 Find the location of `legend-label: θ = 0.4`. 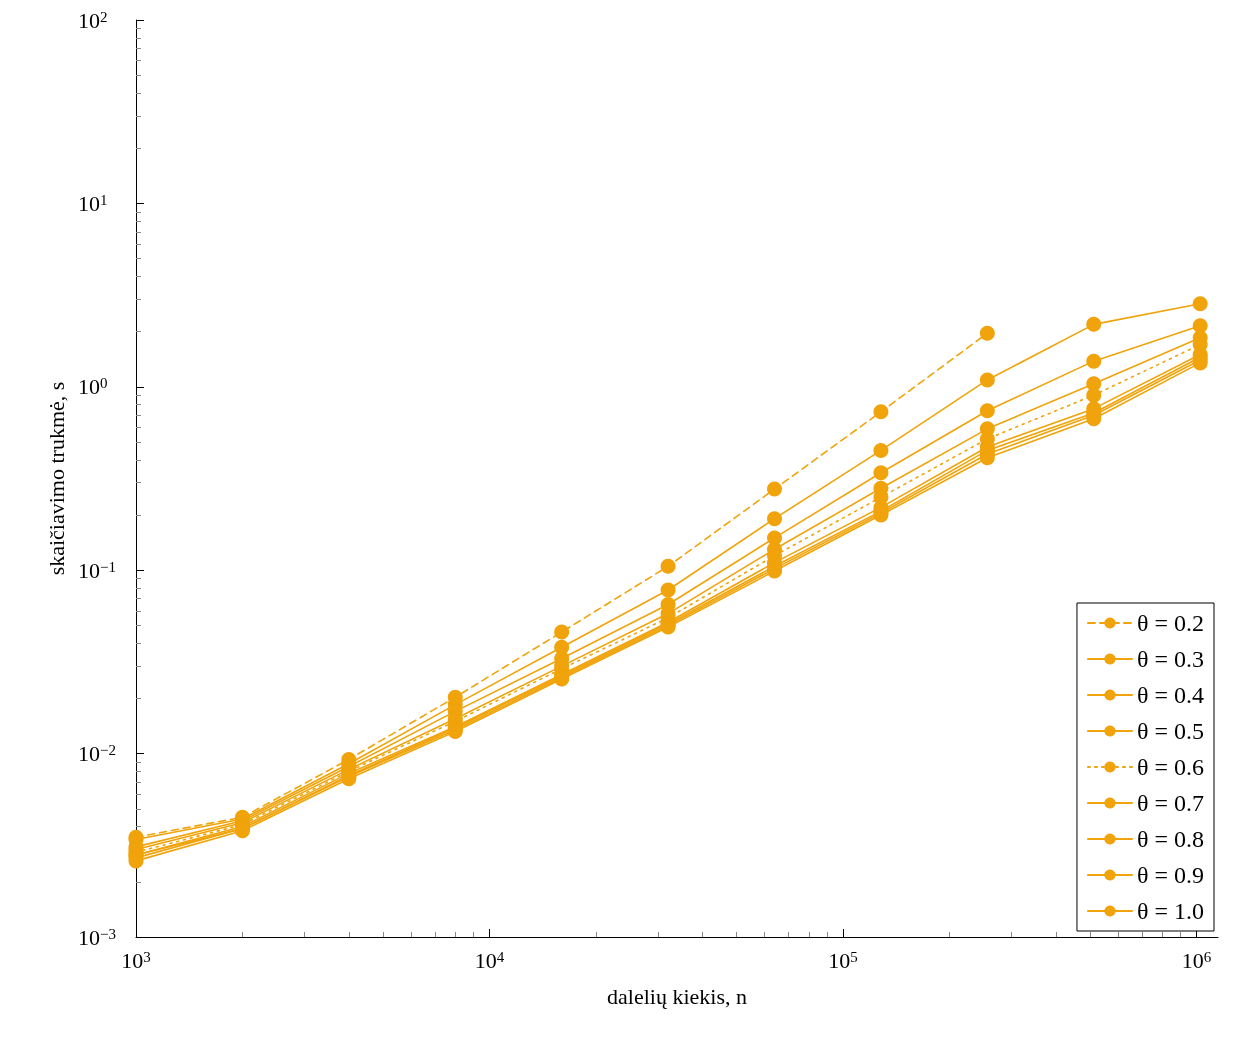

legend-label: θ = 0.4 is located at coordinates (1170, 695).